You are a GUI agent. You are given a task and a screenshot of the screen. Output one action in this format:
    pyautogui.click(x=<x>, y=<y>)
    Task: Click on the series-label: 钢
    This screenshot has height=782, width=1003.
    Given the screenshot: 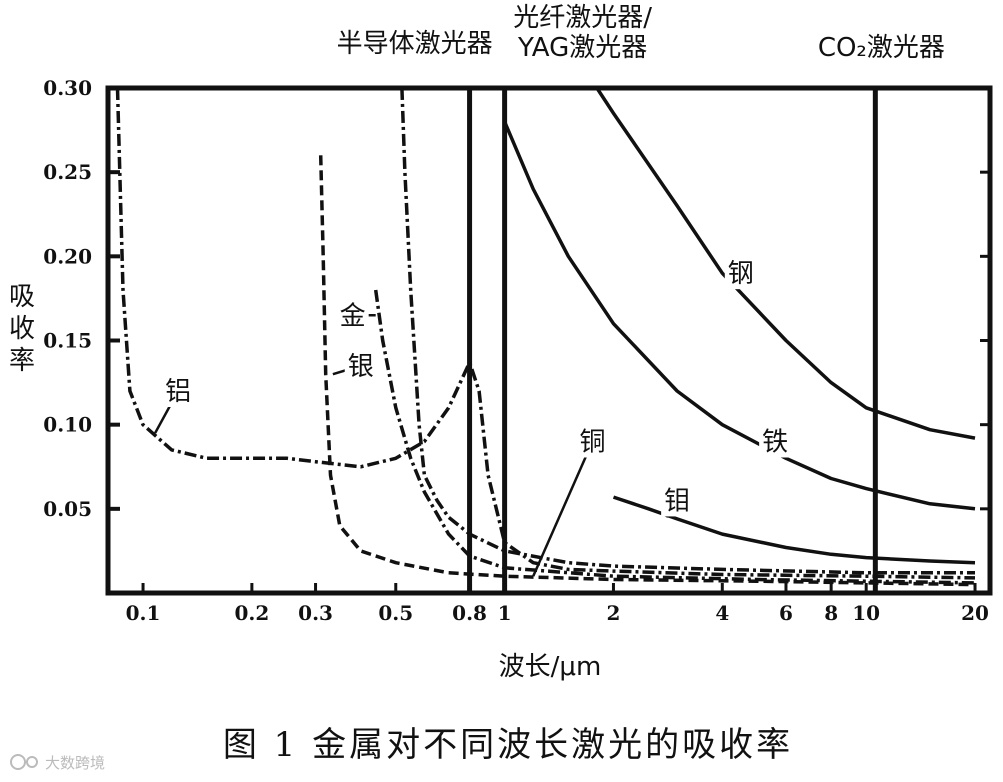 What is the action you would take?
    pyautogui.click(x=741, y=274)
    